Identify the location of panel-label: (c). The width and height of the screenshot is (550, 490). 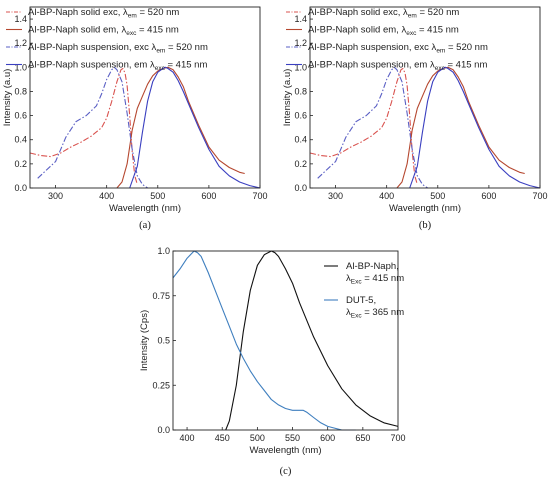
(286, 471).